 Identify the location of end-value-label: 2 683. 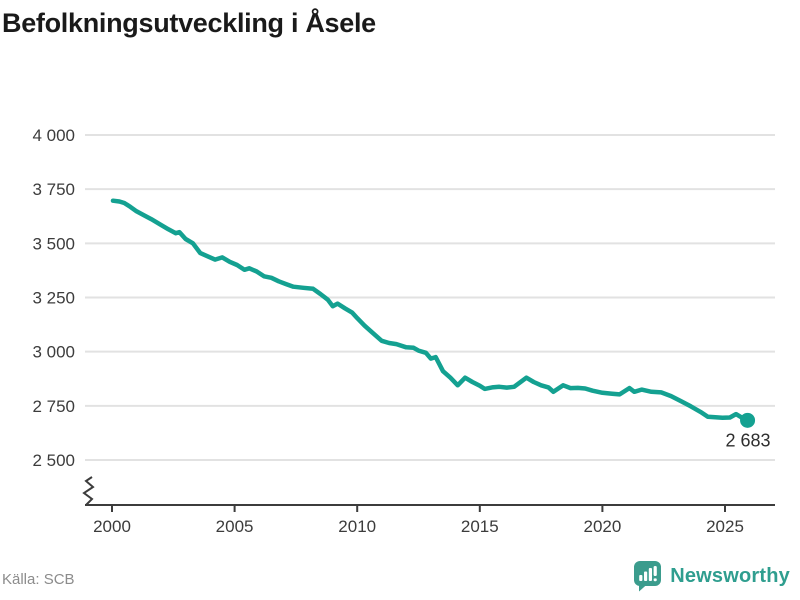
(748, 440).